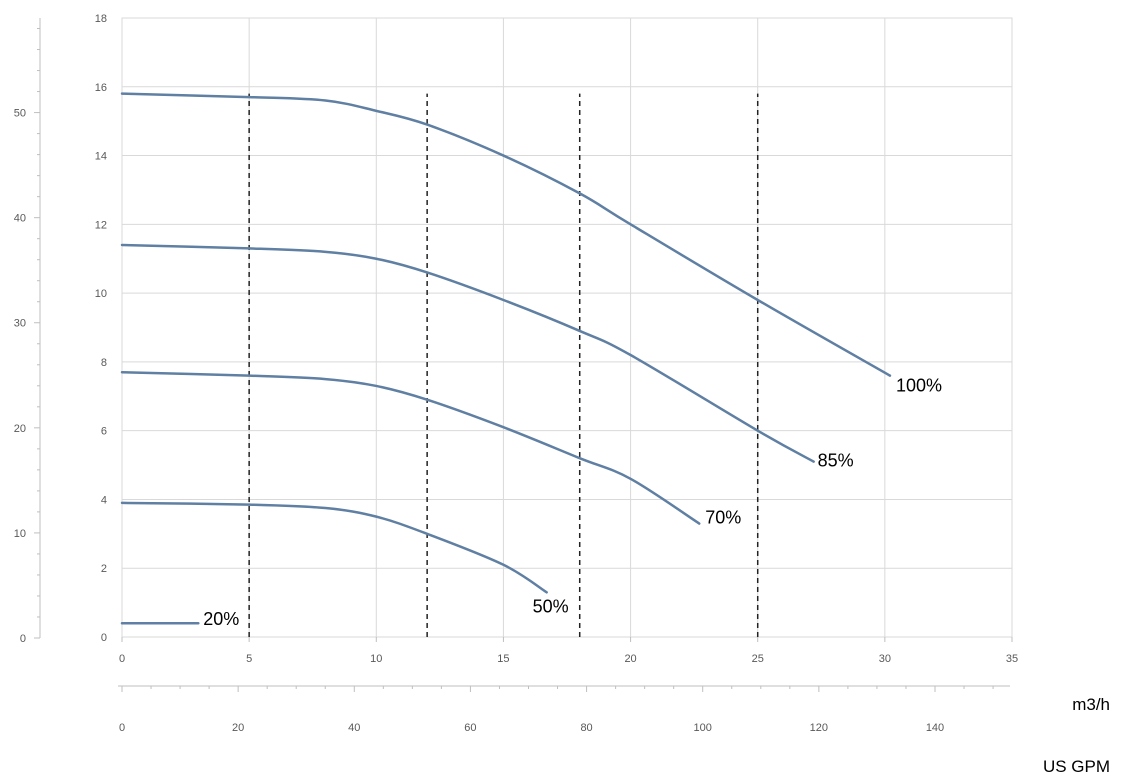 Image resolution: width=1131 pixels, height=782 pixels. What do you see at coordinates (376, 659) in the screenshot?
I see `x-primary-tick-label: 10` at bounding box center [376, 659].